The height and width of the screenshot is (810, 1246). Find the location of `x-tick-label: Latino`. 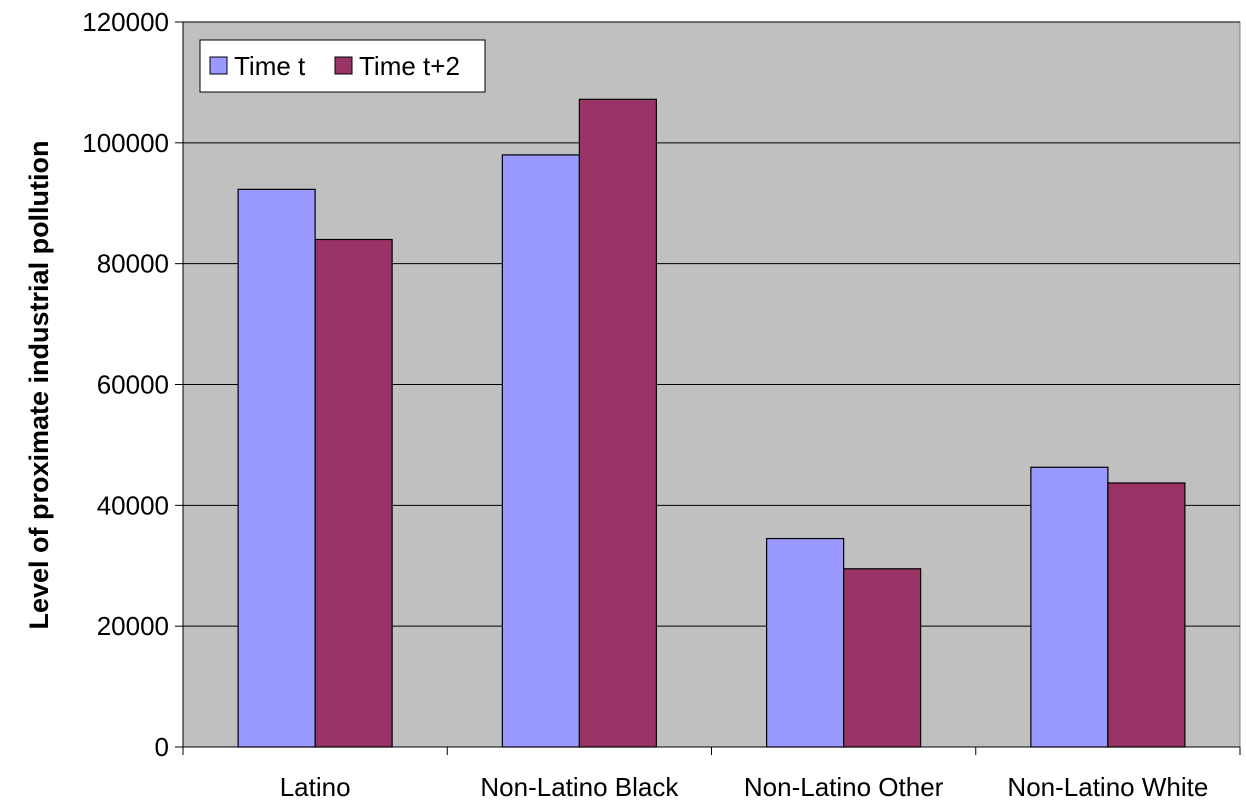

x-tick-label: Latino is located at coordinates (315, 787).